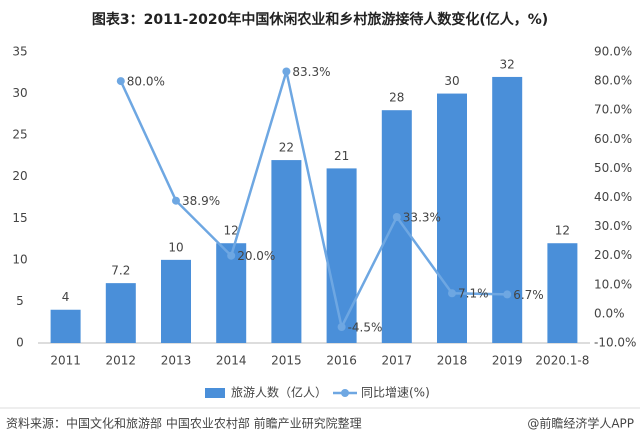  I want to click on bar-label: 28, so click(396, 98).